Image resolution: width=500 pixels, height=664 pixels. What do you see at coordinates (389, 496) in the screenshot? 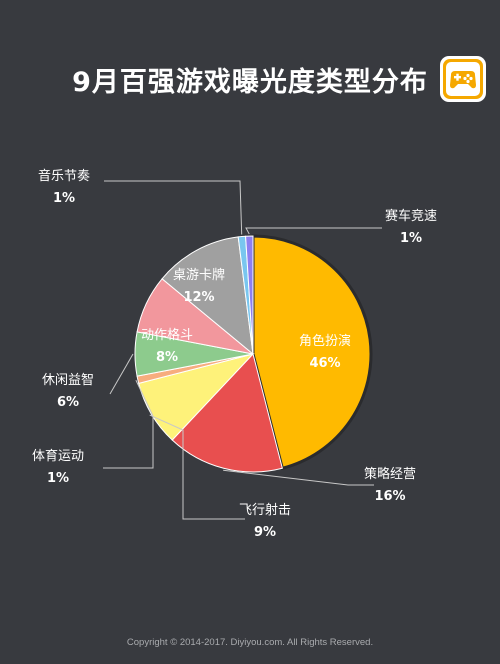
I see `slice-value-2: 16%` at bounding box center [389, 496].